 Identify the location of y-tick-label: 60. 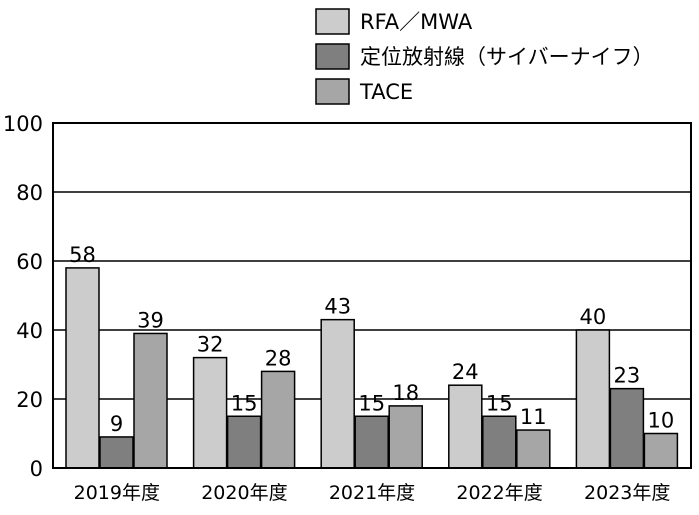
(29, 262).